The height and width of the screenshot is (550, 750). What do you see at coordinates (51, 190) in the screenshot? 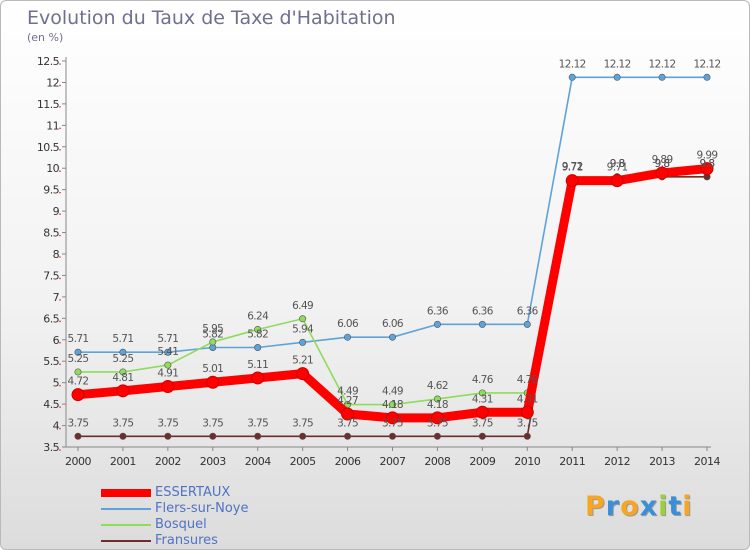
I see `y-tick-label: 9.5` at bounding box center [51, 190].